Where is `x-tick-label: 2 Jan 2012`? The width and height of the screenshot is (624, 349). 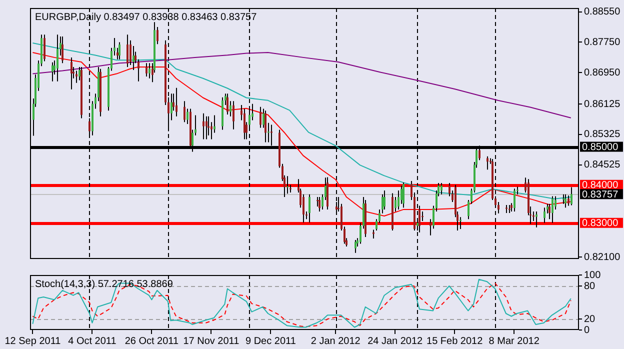 x-tick-label: 2 Jan 2012 is located at coordinates (335, 341).